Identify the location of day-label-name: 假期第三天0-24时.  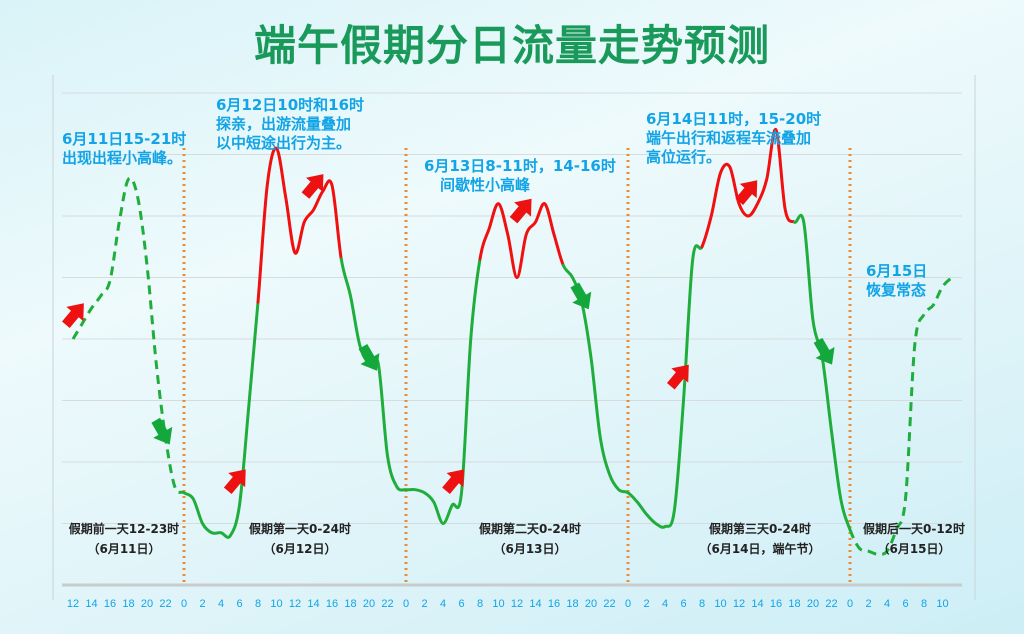
(760, 529).